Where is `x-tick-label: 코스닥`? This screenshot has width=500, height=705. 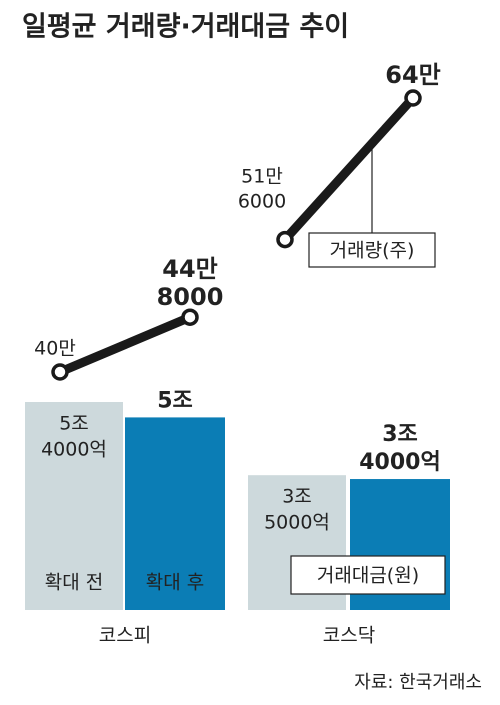 x-tick-label: 코스닥 is located at coordinates (349, 636).